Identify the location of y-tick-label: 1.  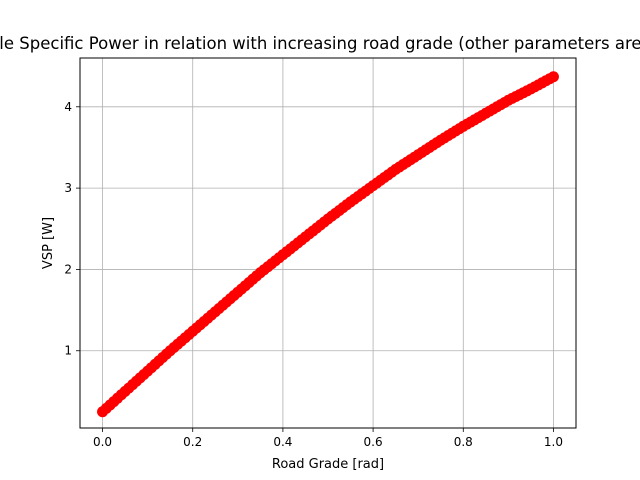
(68, 351).